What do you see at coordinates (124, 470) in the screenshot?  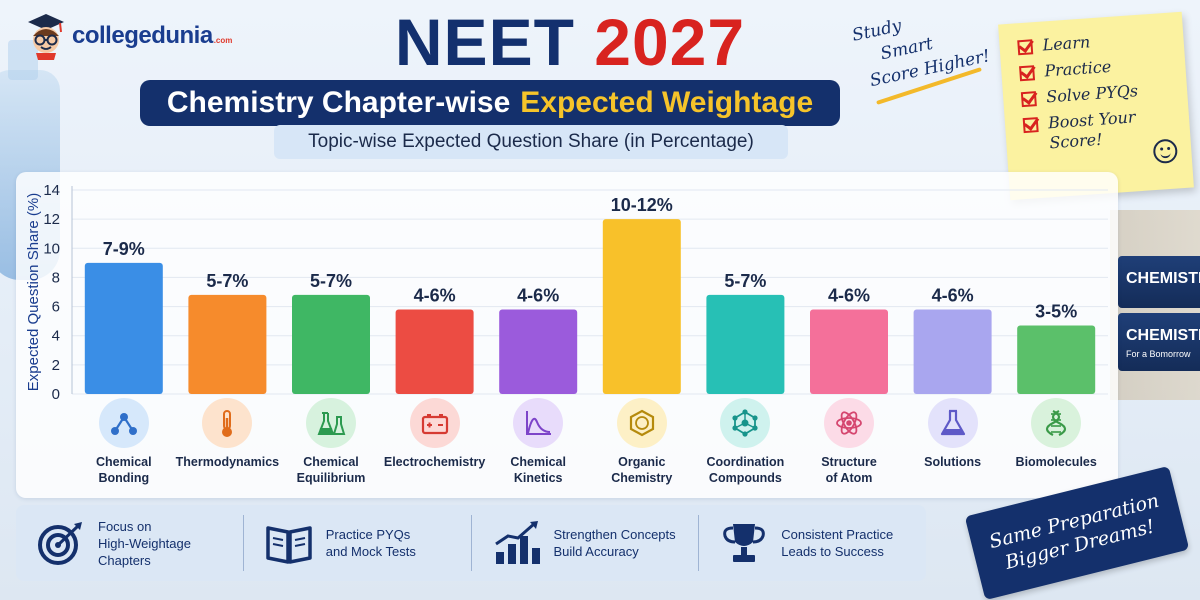 I see `category-label: Chemical Bonding` at bounding box center [124, 470].